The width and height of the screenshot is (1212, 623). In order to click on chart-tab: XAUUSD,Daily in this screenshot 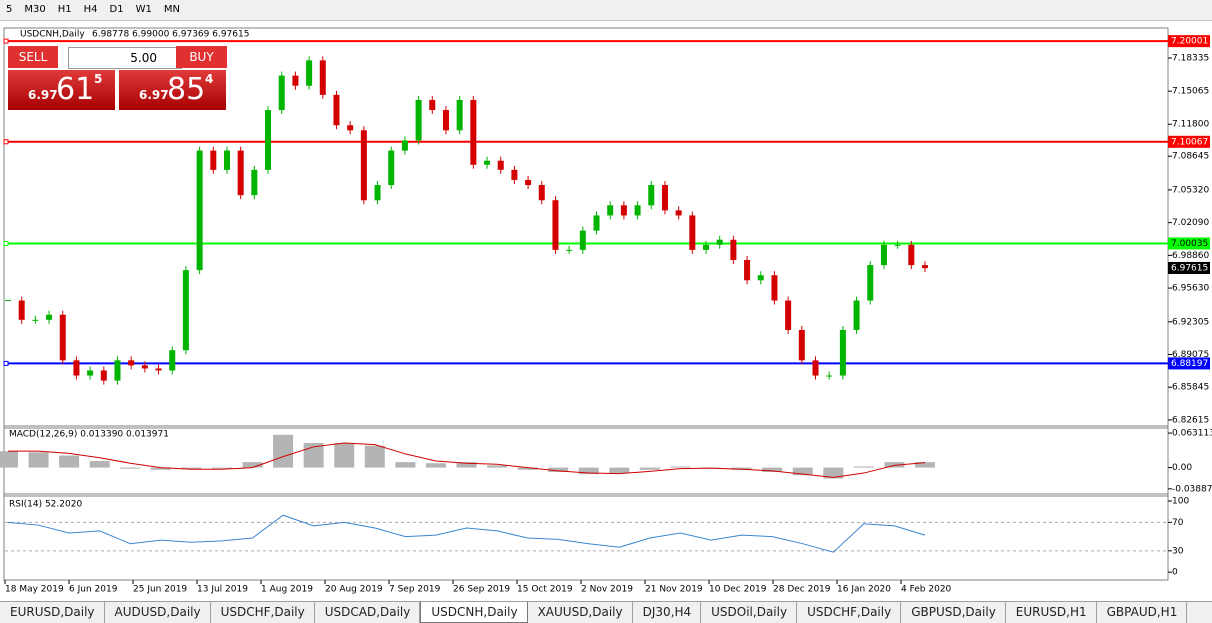, I will do `click(580, 612)`.